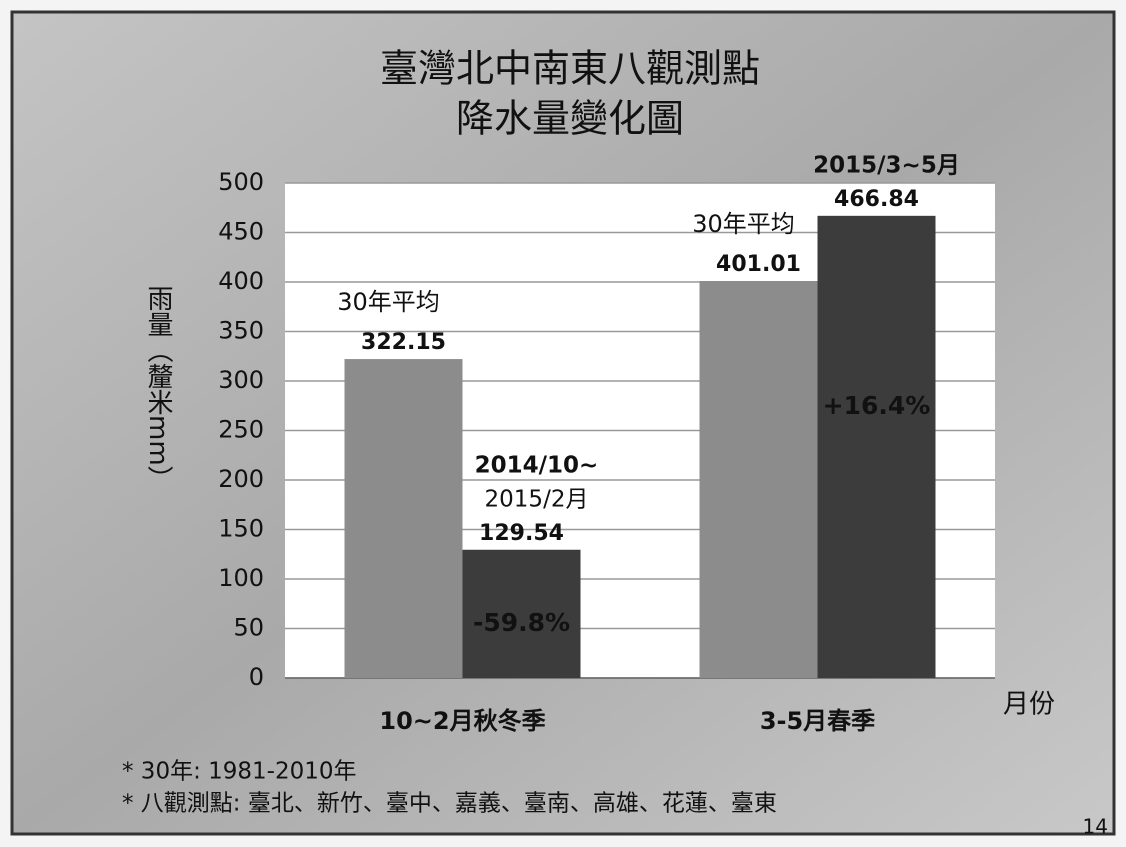 Image resolution: width=1126 pixels, height=847 pixels. I want to click on value-label: 401.01, so click(758, 264).